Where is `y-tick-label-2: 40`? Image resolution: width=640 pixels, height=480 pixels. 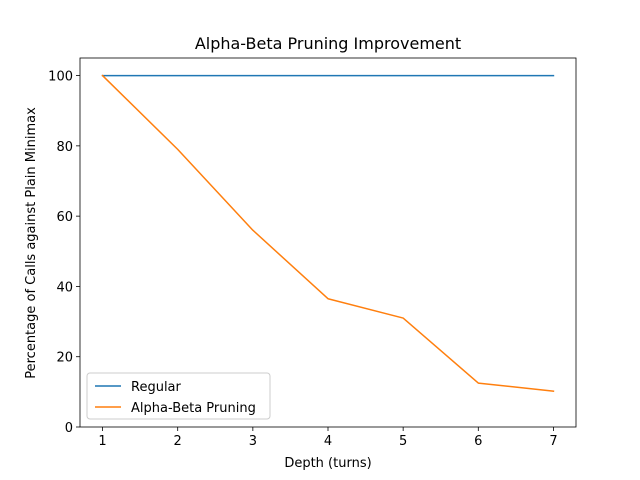 y-tick-label-2: 40 is located at coordinates (64, 287).